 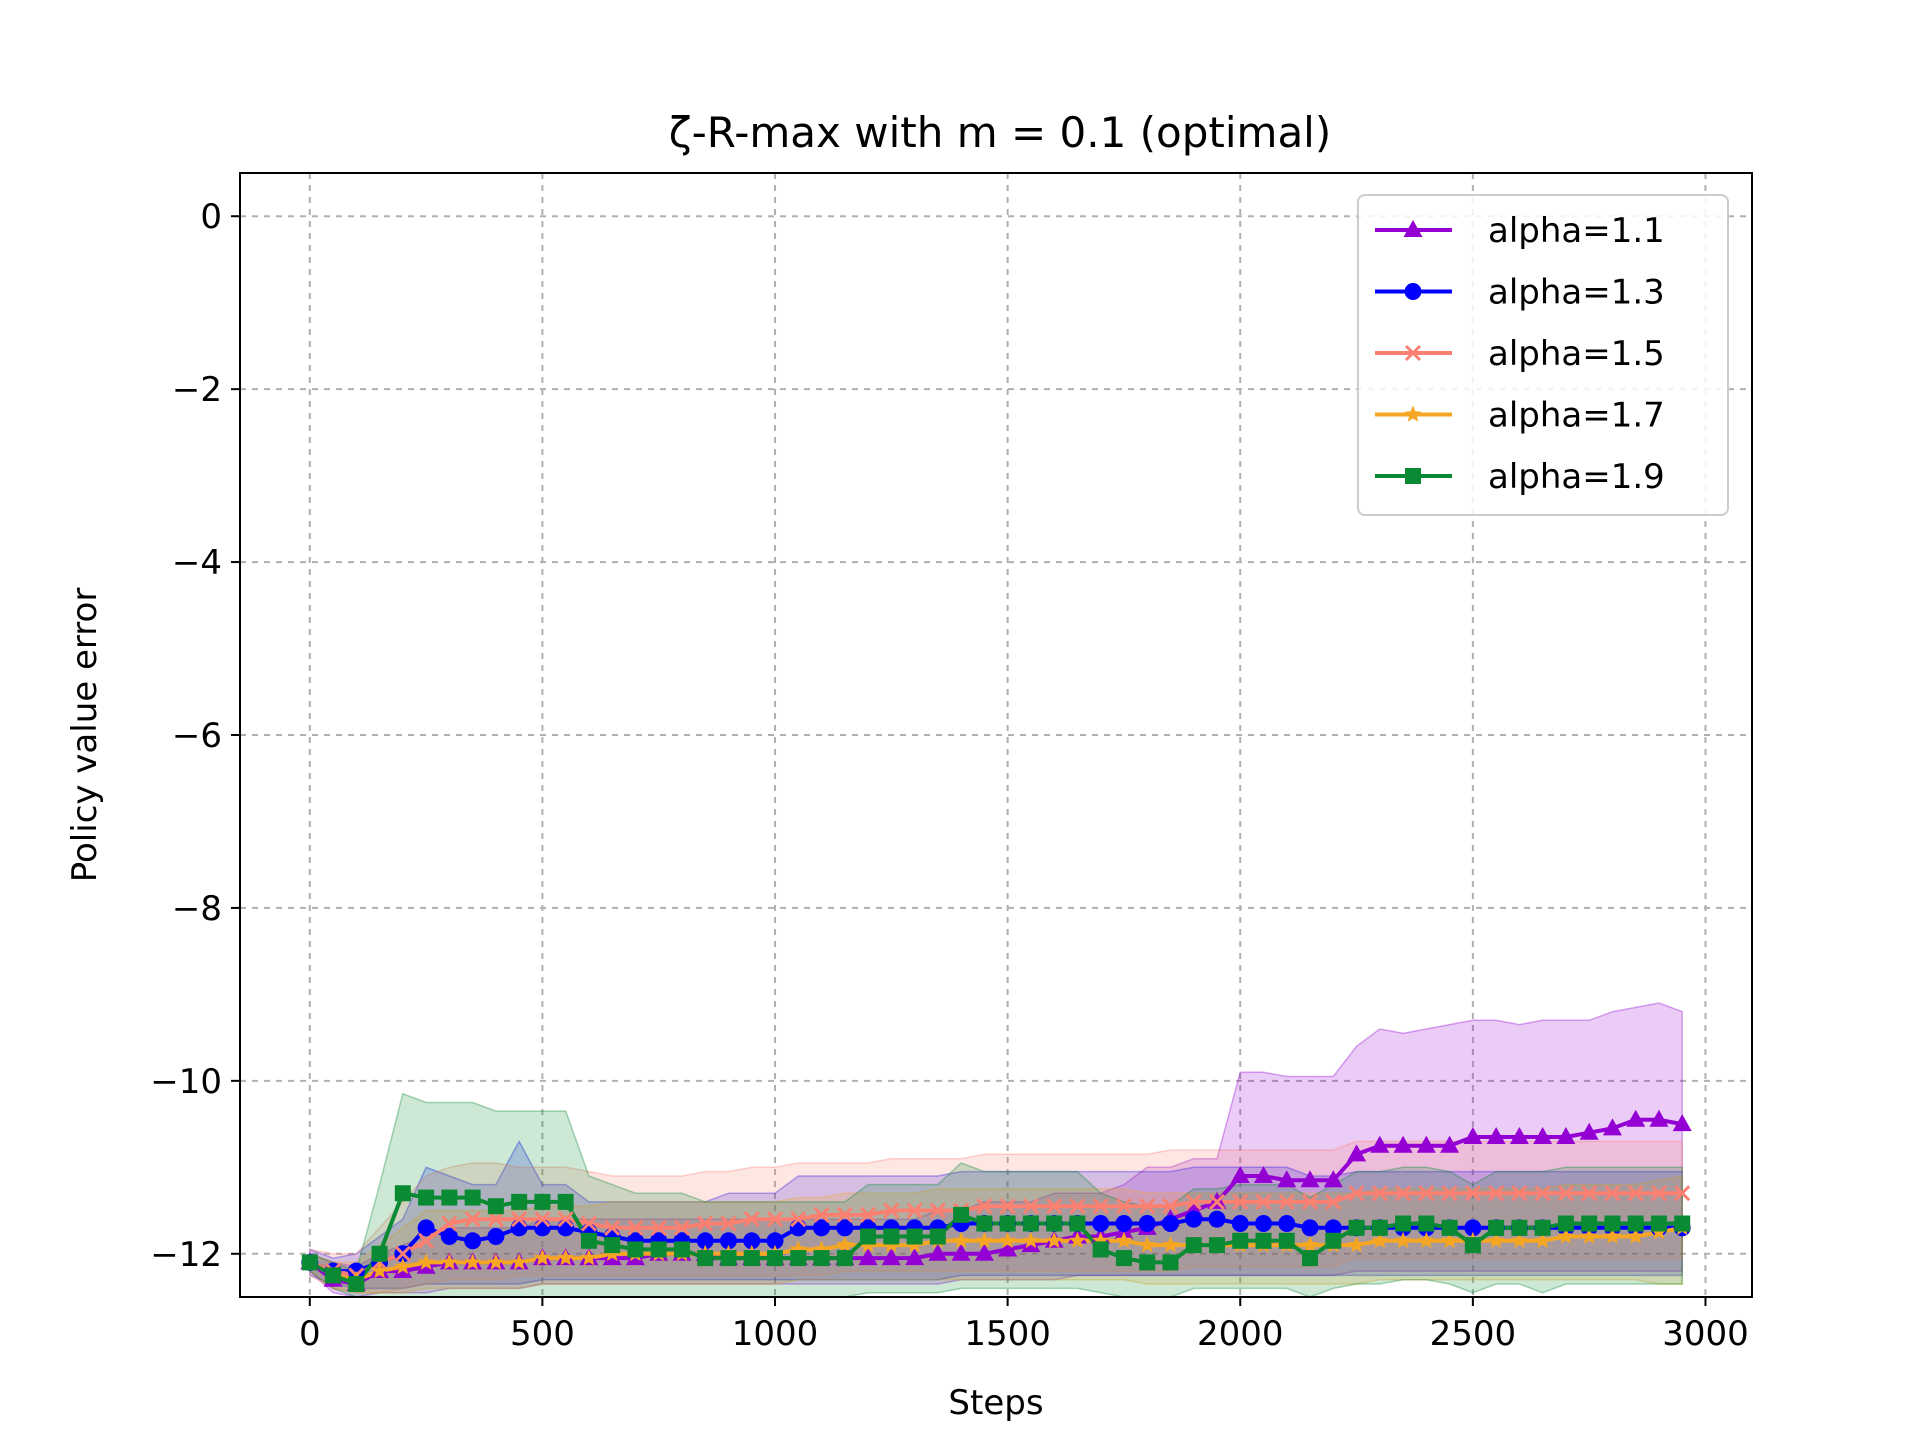 What do you see at coordinates (186, 1082) in the screenshot?
I see `y-tick-label: −10` at bounding box center [186, 1082].